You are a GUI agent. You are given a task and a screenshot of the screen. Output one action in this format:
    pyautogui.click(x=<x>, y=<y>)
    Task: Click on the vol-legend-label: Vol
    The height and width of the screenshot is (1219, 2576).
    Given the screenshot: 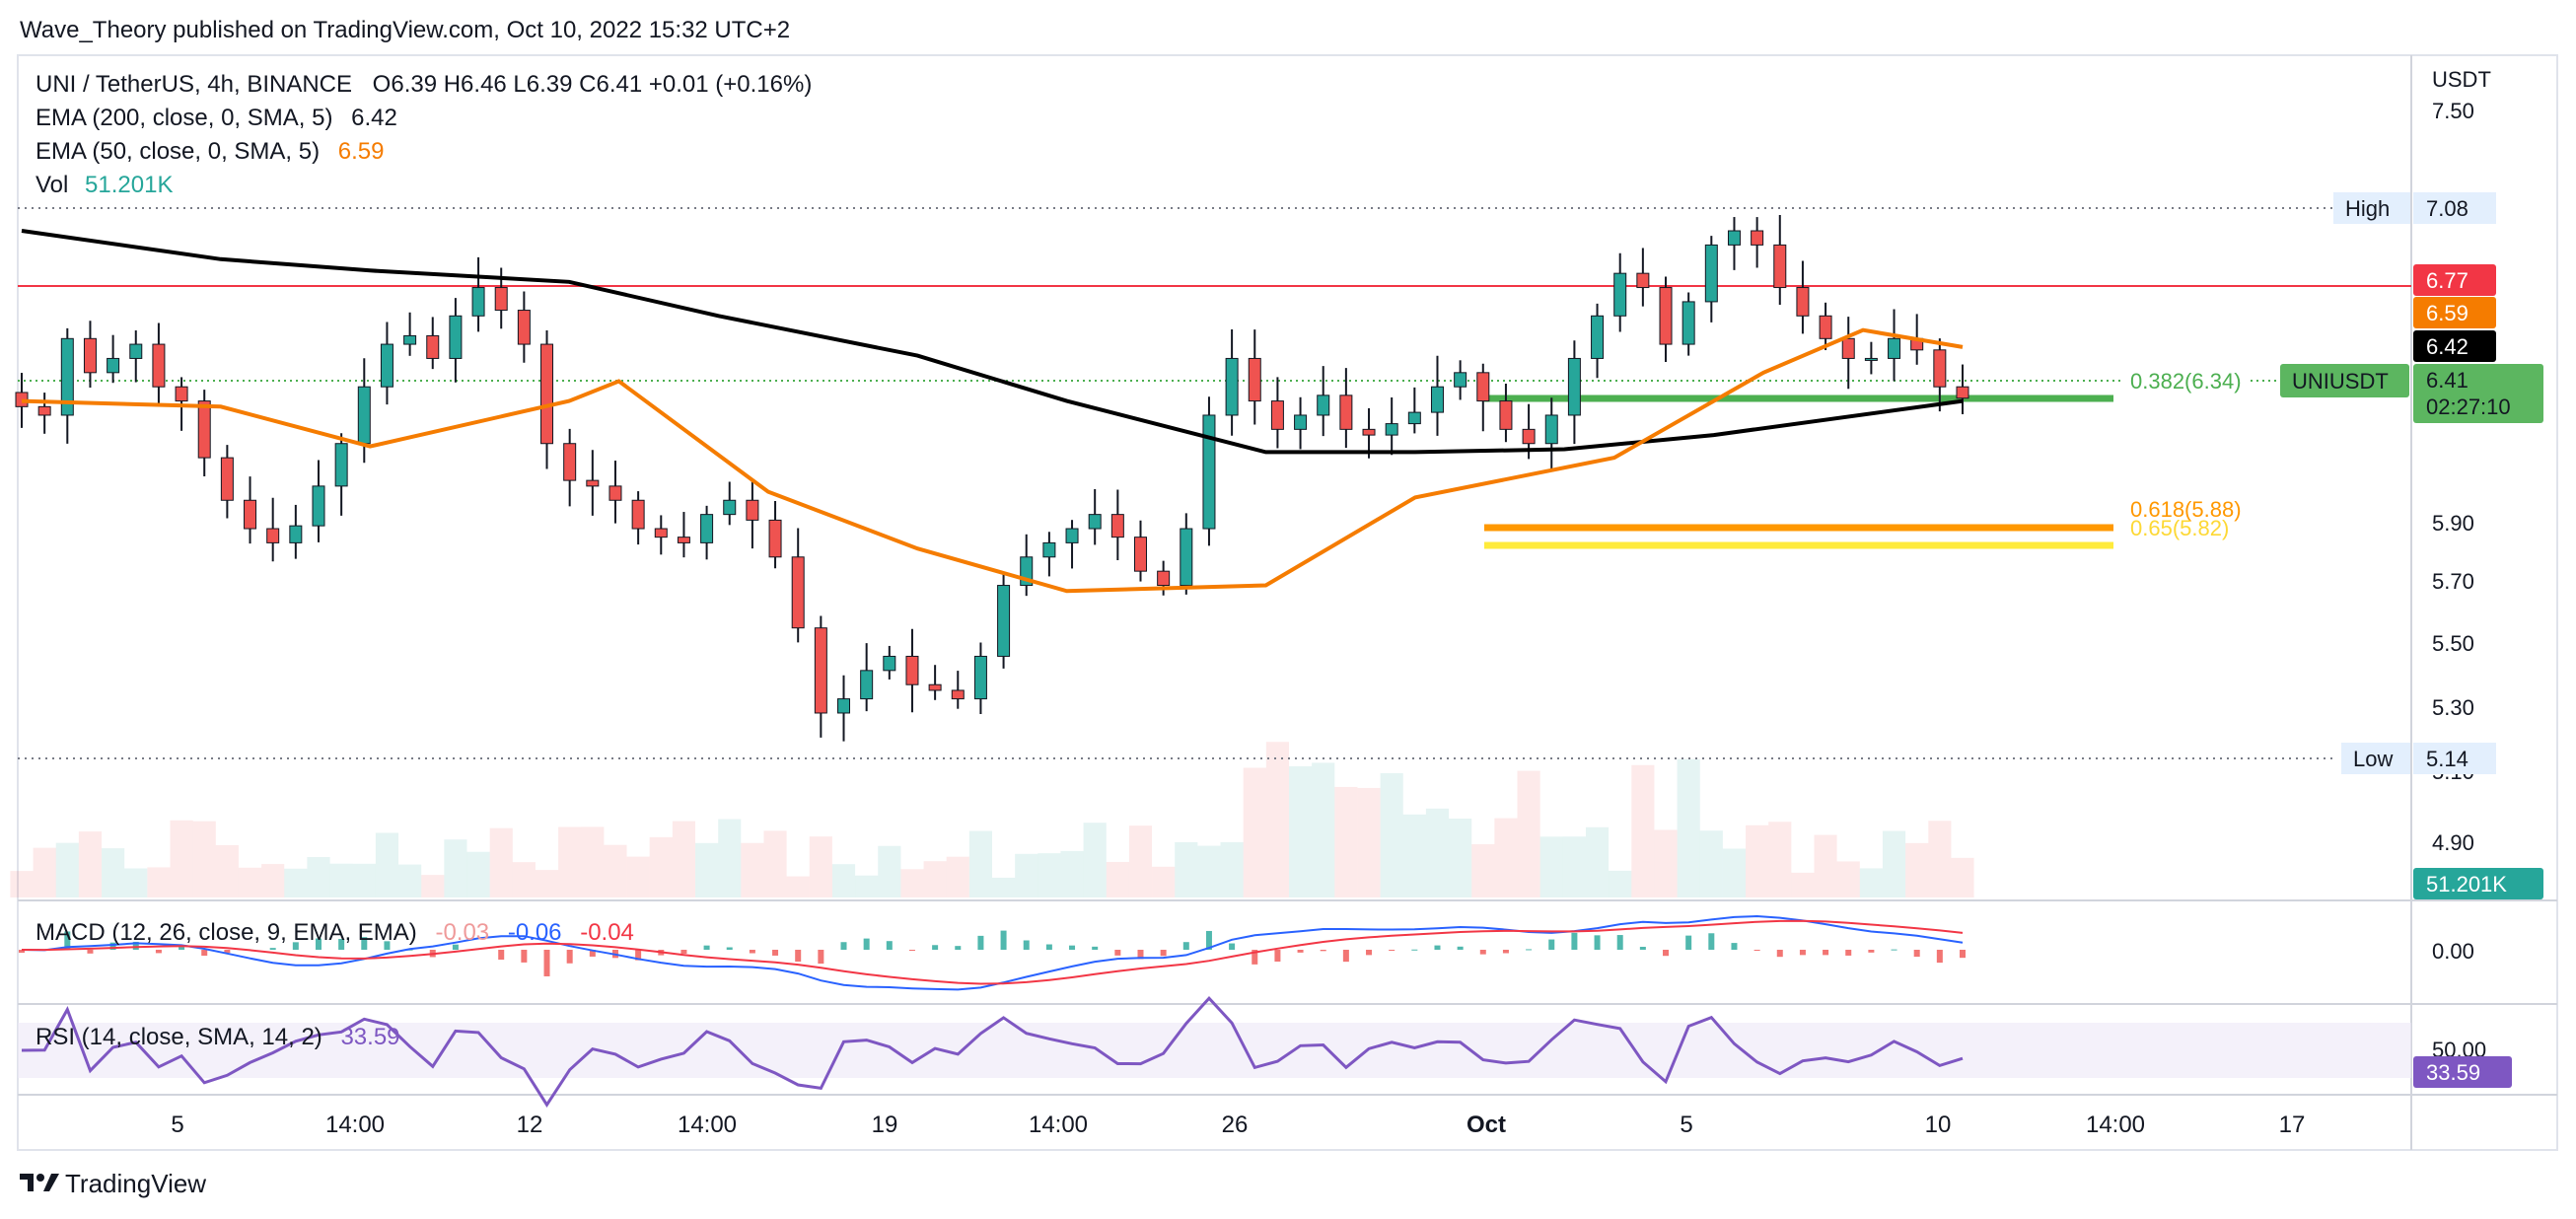 What is the action you would take?
    pyautogui.click(x=52, y=185)
    